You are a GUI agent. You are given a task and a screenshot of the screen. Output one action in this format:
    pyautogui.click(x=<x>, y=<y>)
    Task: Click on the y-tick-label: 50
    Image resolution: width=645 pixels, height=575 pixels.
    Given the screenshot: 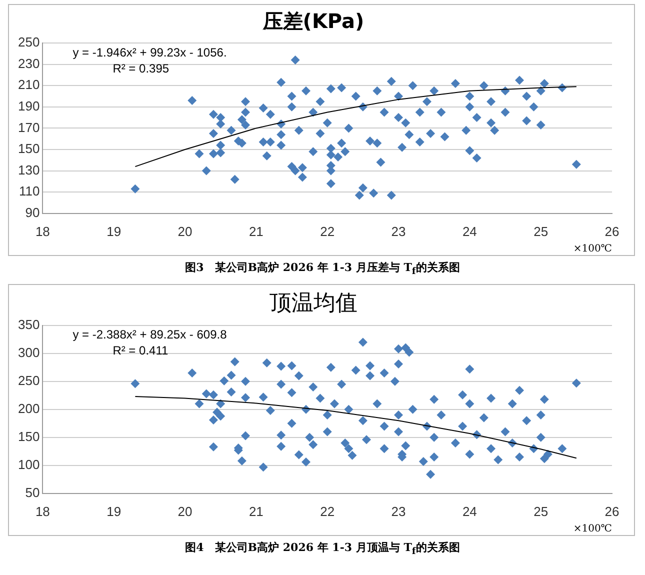 What is the action you would take?
    pyautogui.click(x=32, y=492)
    